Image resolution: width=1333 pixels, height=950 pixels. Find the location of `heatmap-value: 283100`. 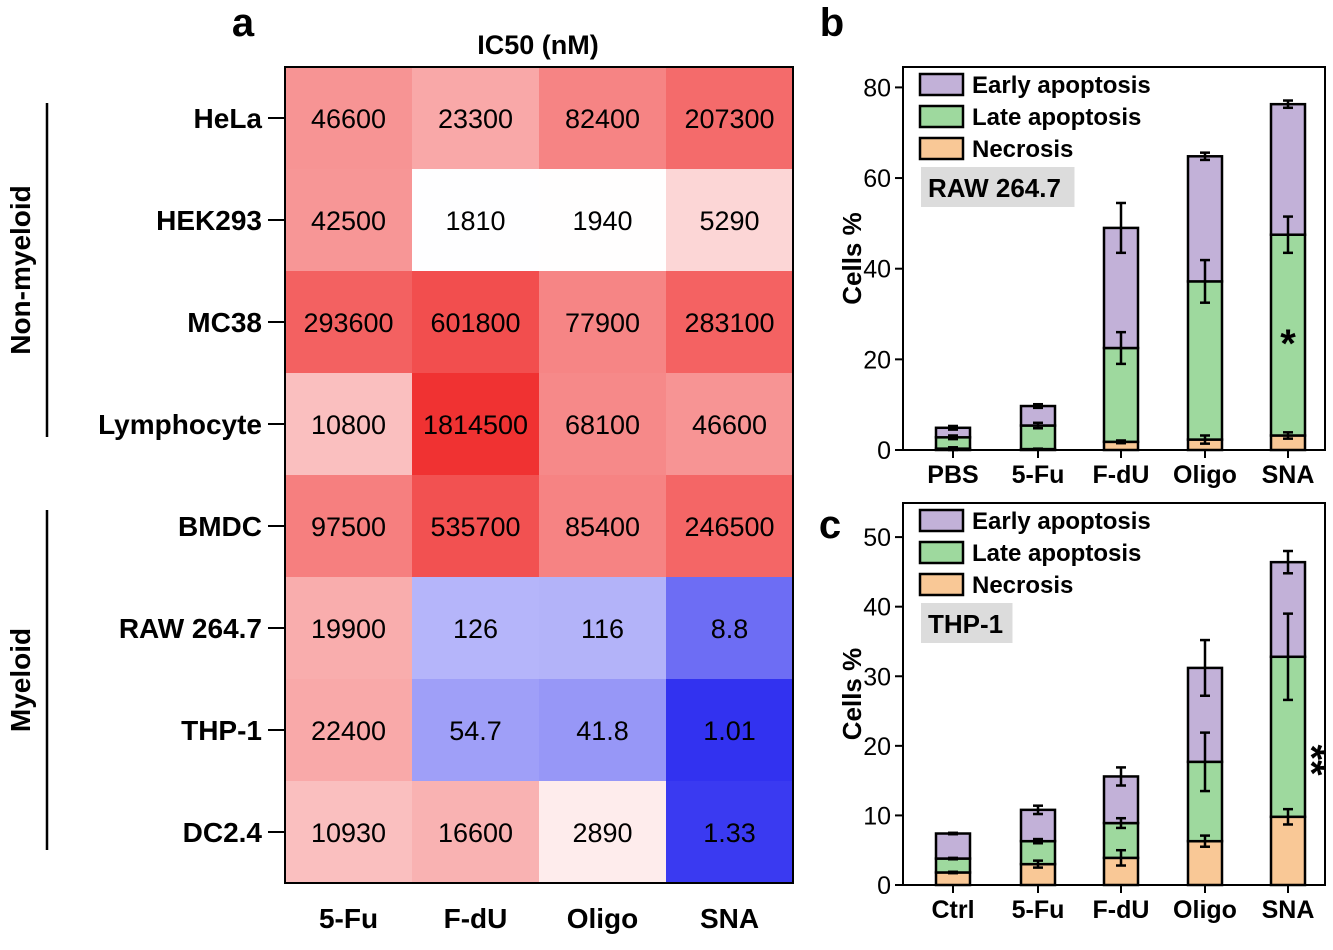

heatmap-value: 283100 is located at coordinates (729, 323).